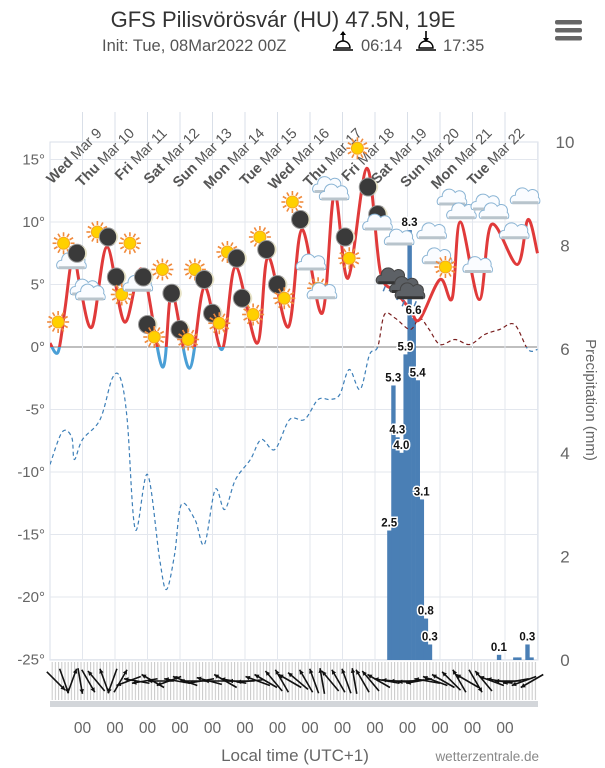 This screenshot has width=605, height=768. I want to click on credit-link: wetterzentrale.de, so click(486, 756).